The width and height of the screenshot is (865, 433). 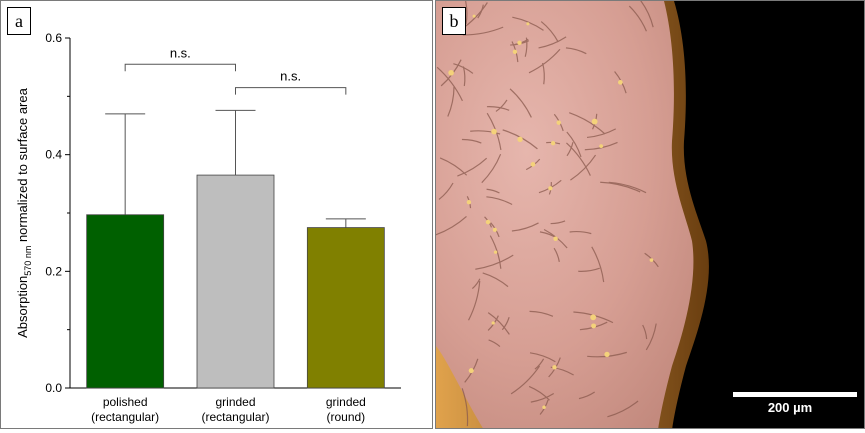 I want to click on scale-bar-label: 200 µm, so click(x=790, y=407).